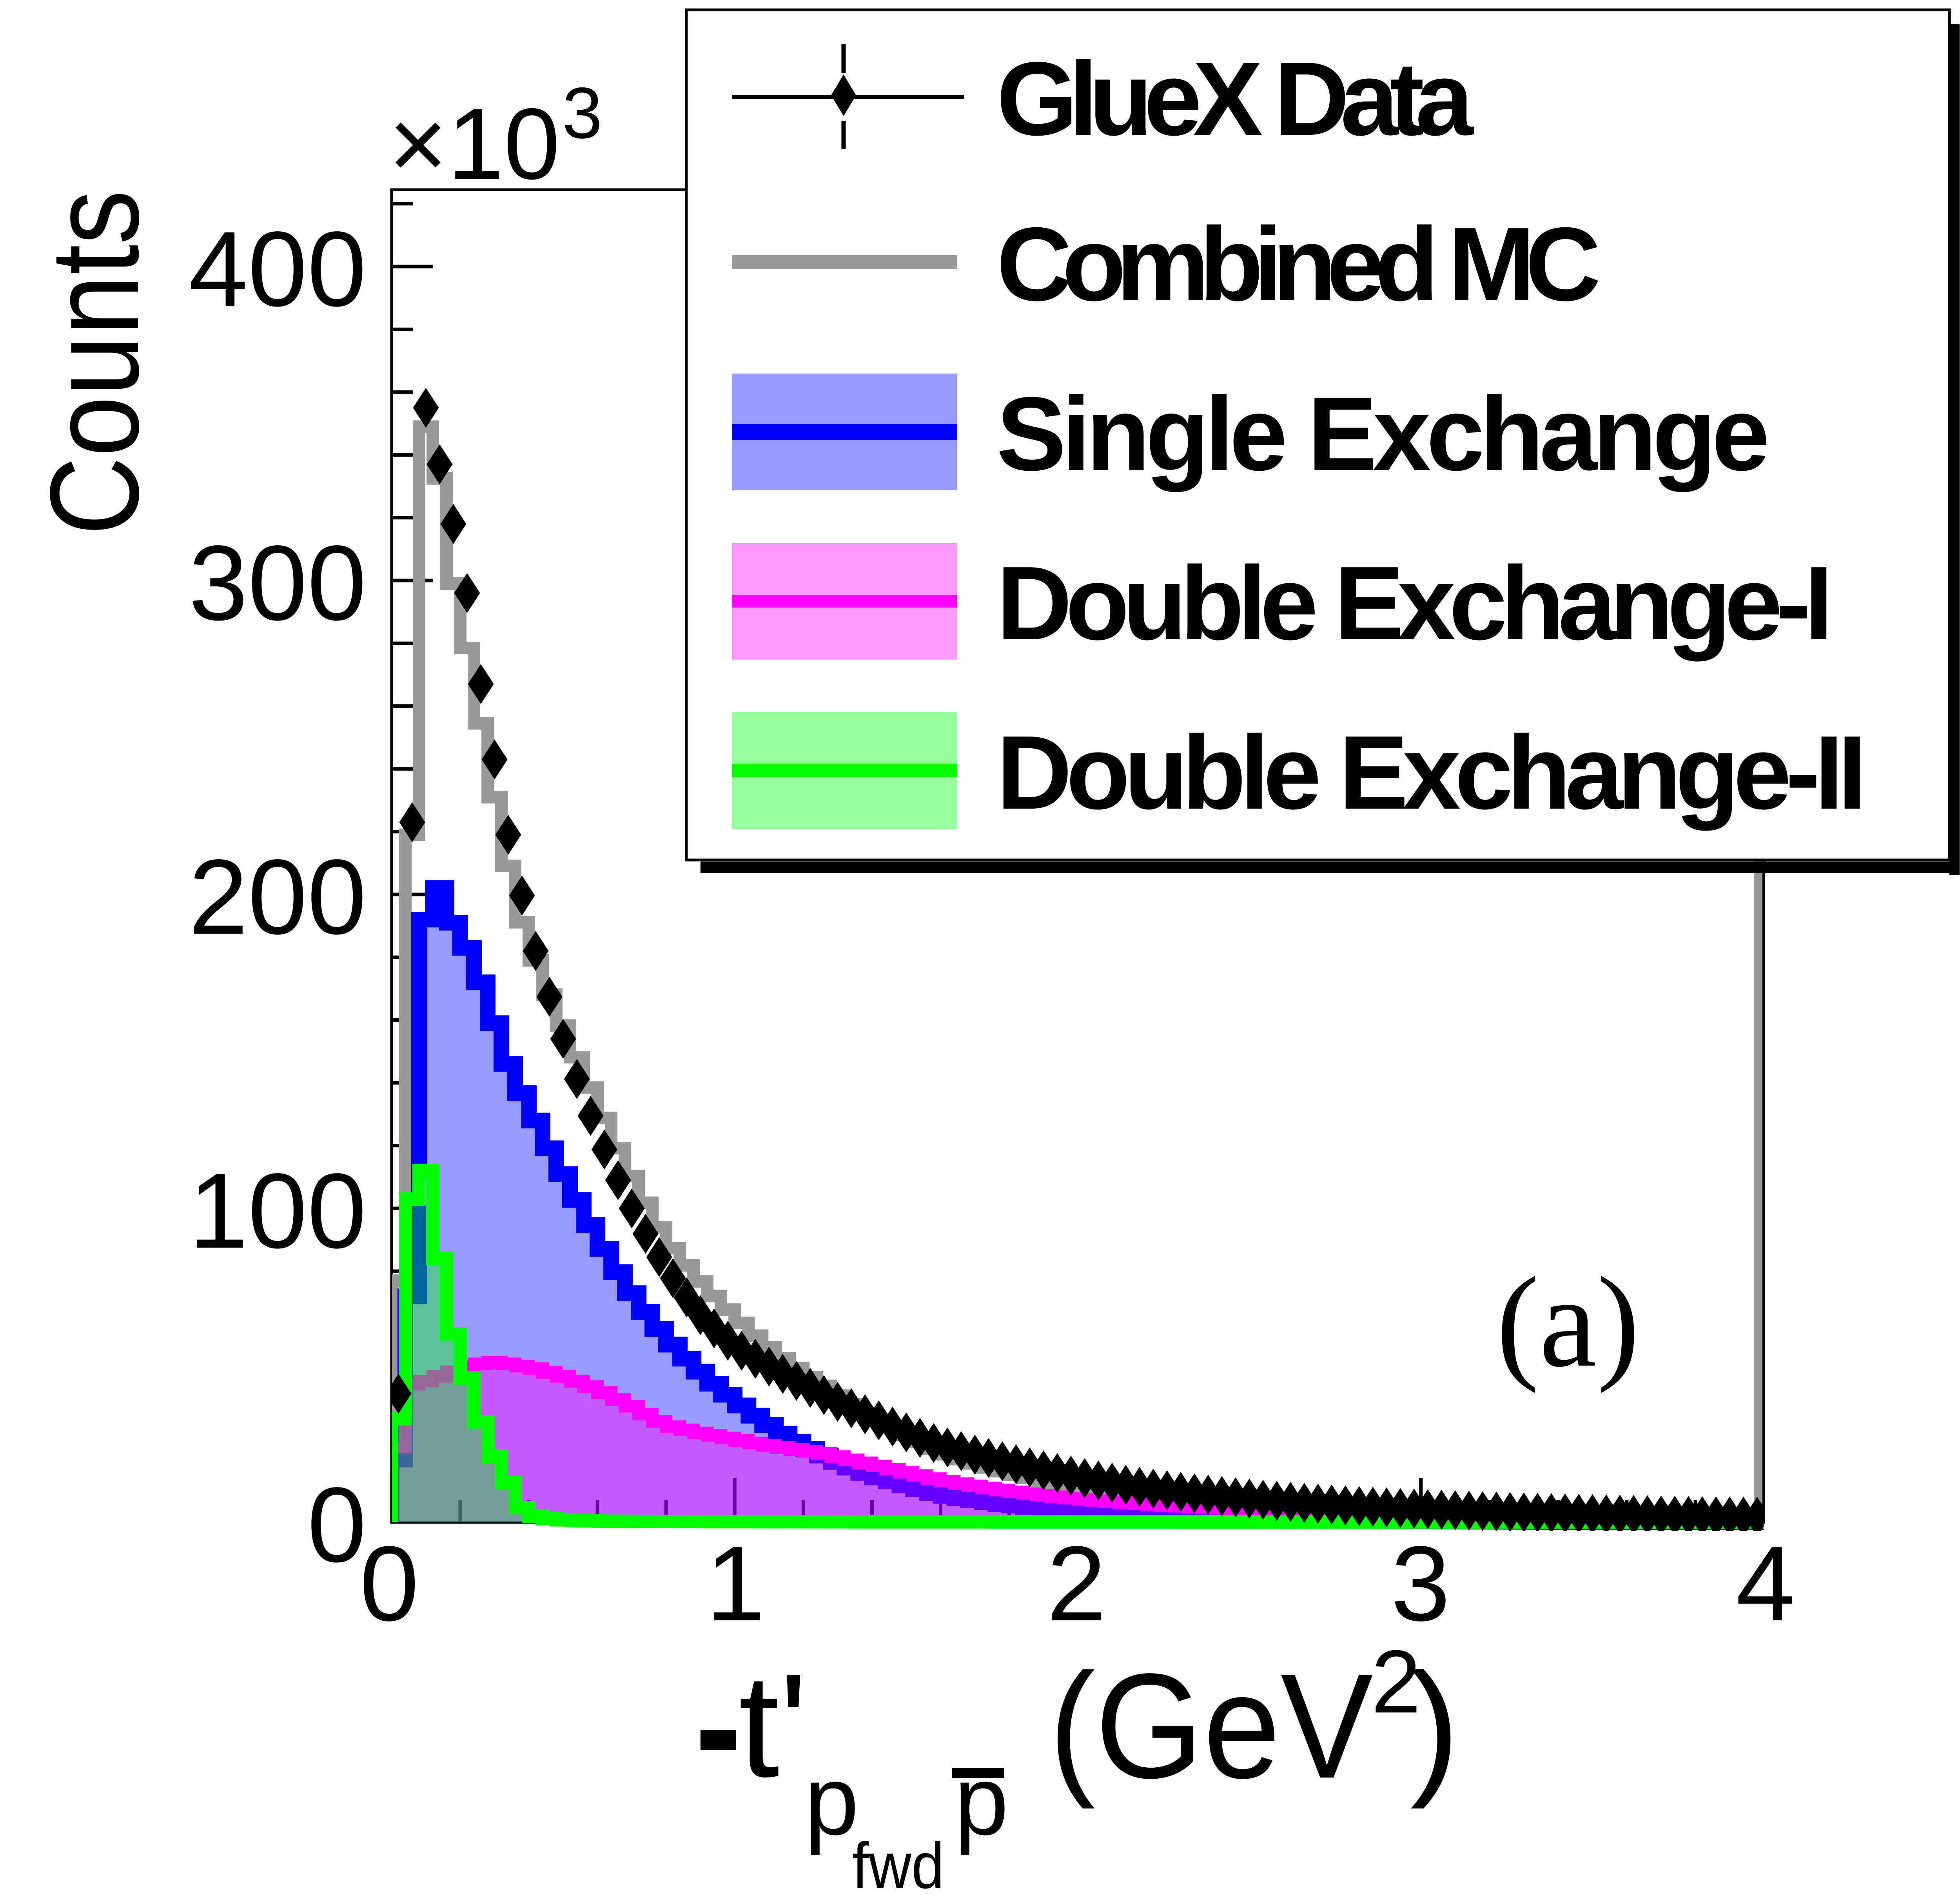  What do you see at coordinates (94, 362) in the screenshot?
I see `svg-text: Counts` at bounding box center [94, 362].